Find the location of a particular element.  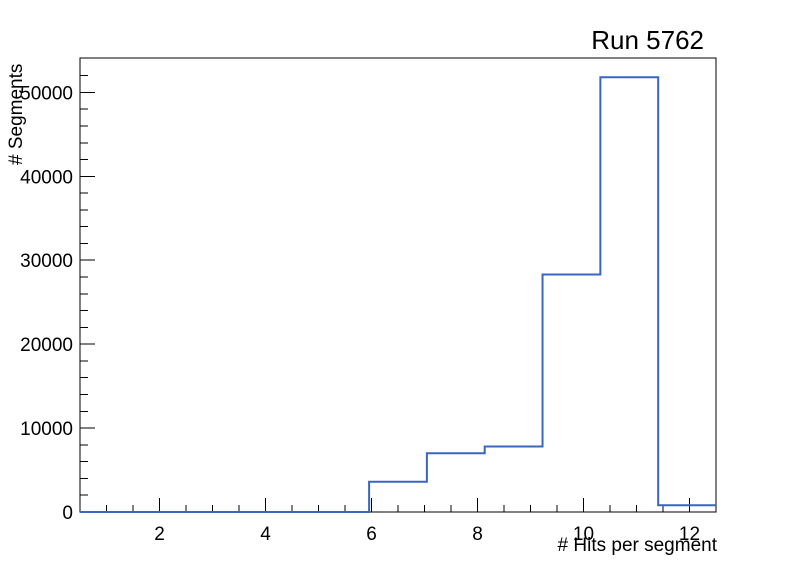

y-tick-label: 0 is located at coordinates (67, 513).